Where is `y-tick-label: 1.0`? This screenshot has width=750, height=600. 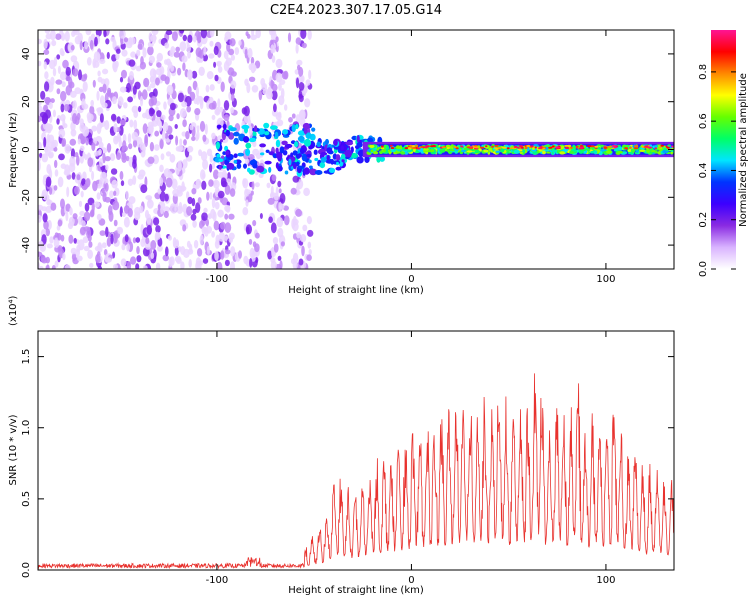 y-tick-label: 1.0 is located at coordinates (26, 428).